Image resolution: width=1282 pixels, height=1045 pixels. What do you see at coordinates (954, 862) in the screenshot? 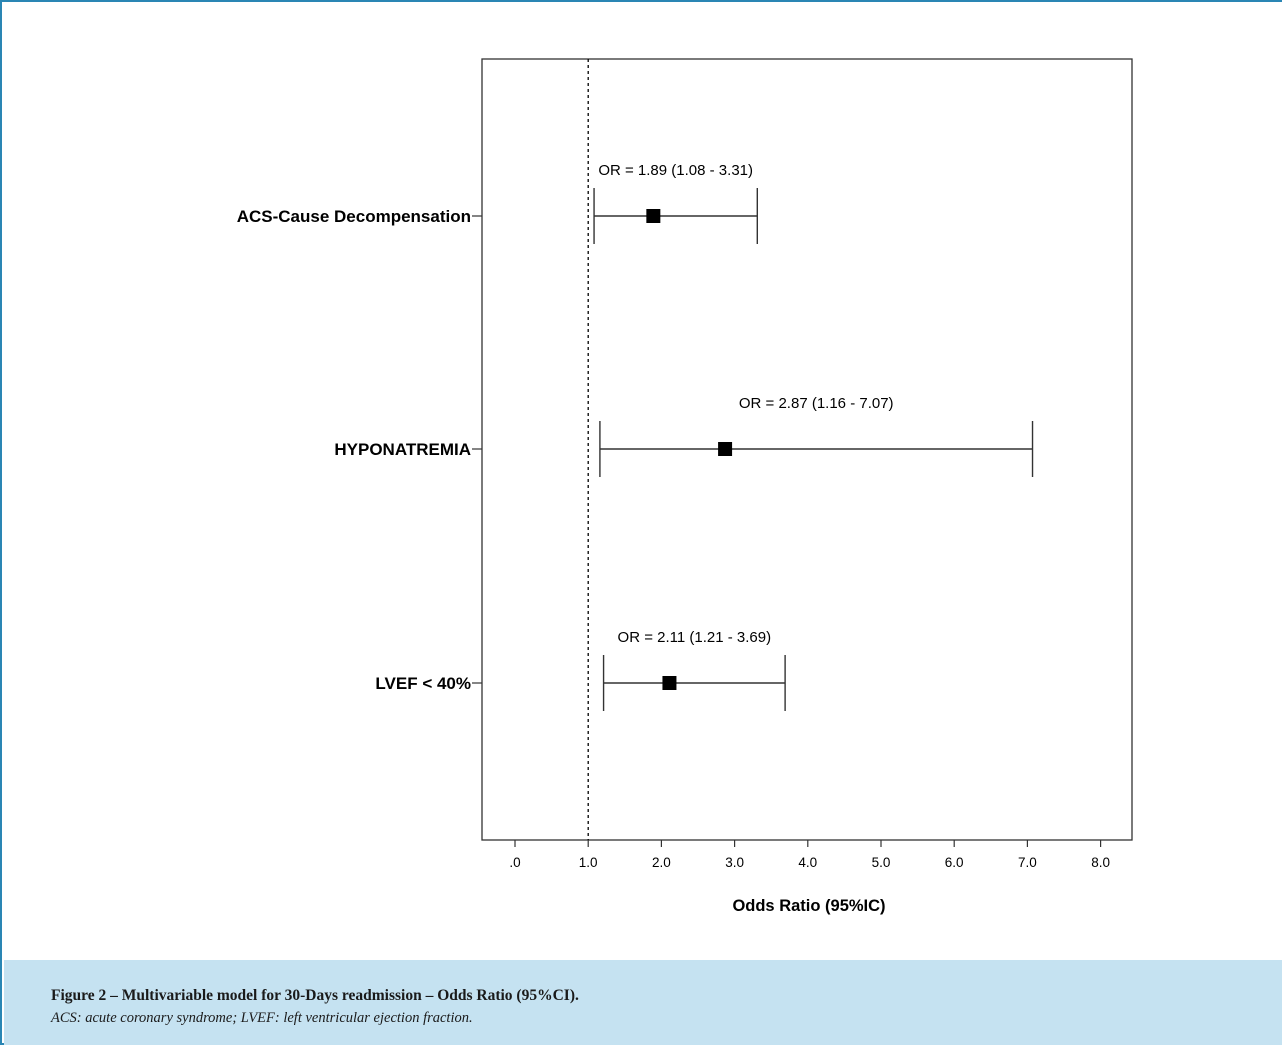
I see `x-tick-label: 6.0` at bounding box center [954, 862].